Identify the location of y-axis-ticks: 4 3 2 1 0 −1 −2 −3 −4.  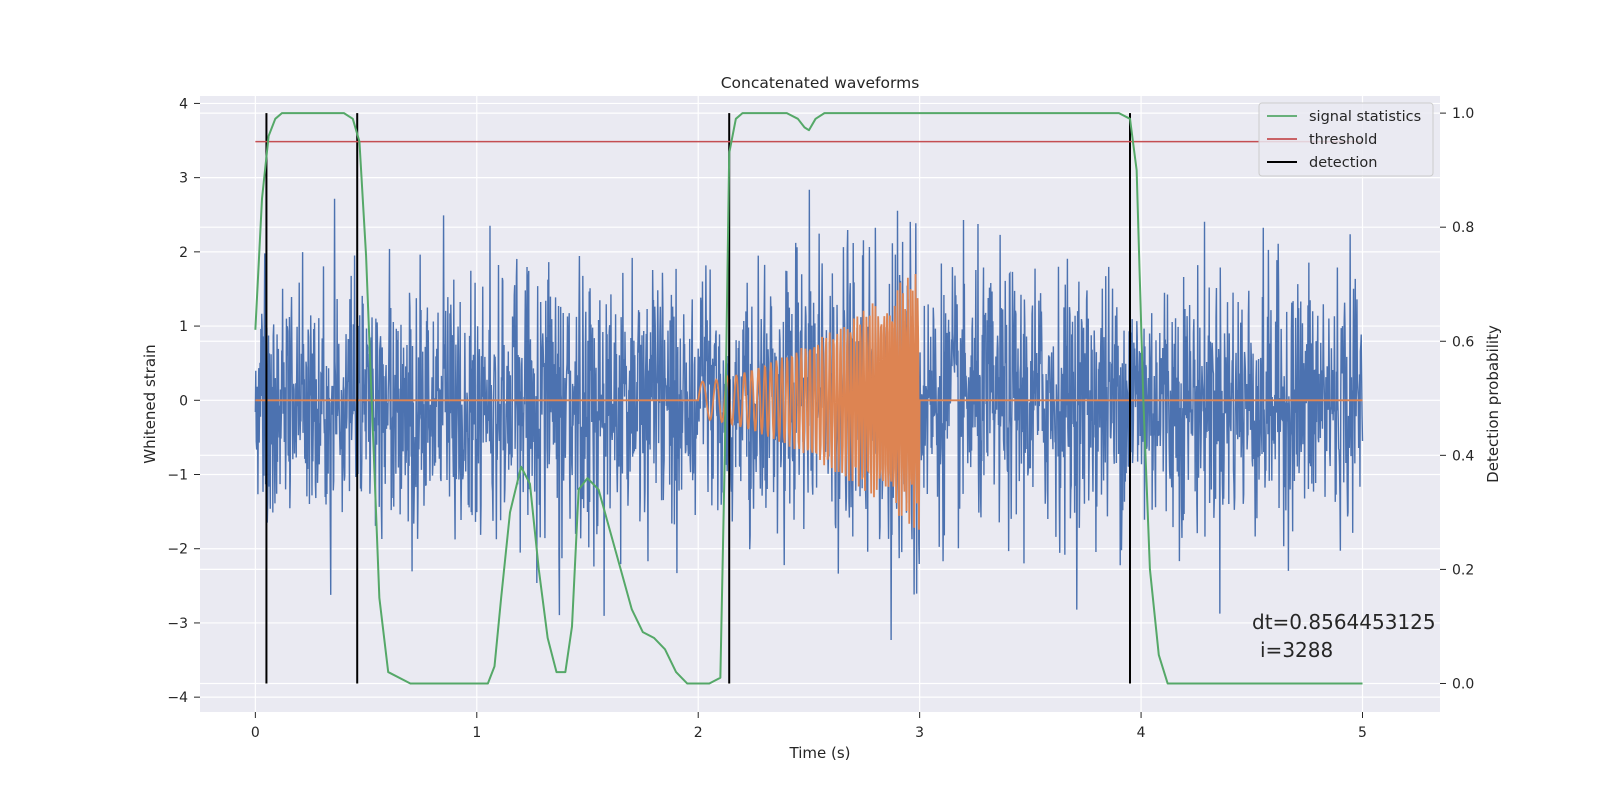
(183, 401).